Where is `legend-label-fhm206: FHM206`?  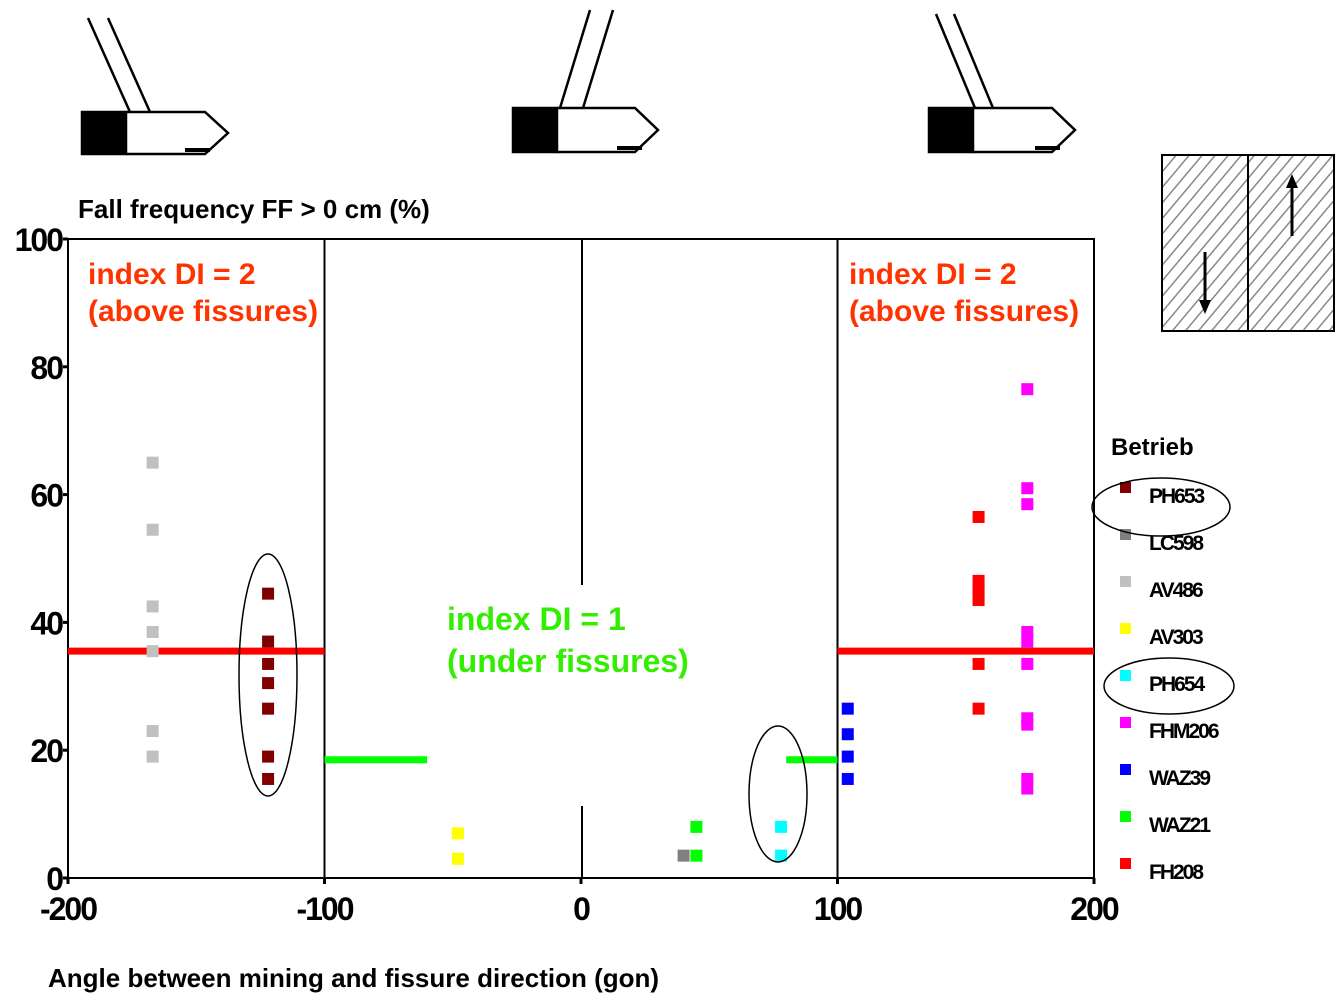
legend-label-fhm206: FHM206 is located at coordinates (1184, 731).